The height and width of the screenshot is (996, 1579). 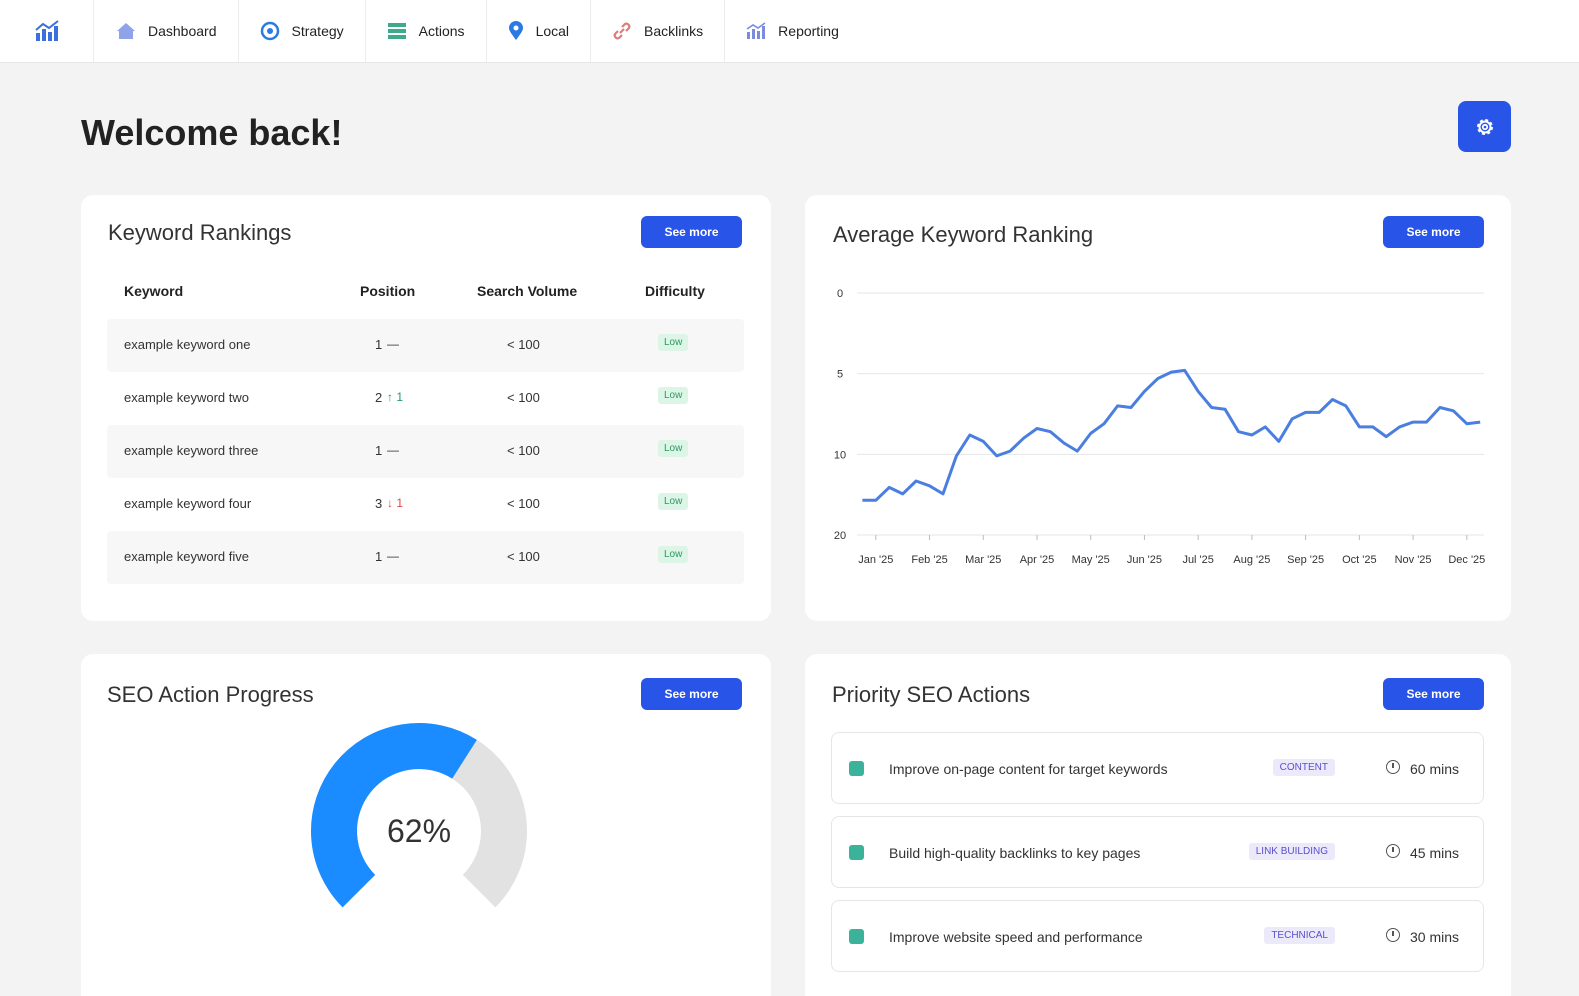 I want to click on x-tick-label: Mar '25, so click(x=983, y=560).